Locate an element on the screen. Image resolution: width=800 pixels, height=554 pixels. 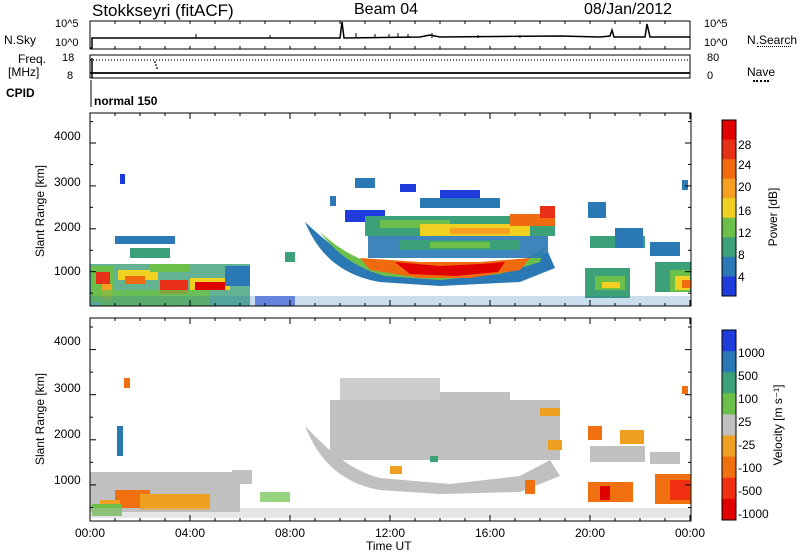
vel-cbar-tick-m1000: -1000 is located at coordinates (753, 514).